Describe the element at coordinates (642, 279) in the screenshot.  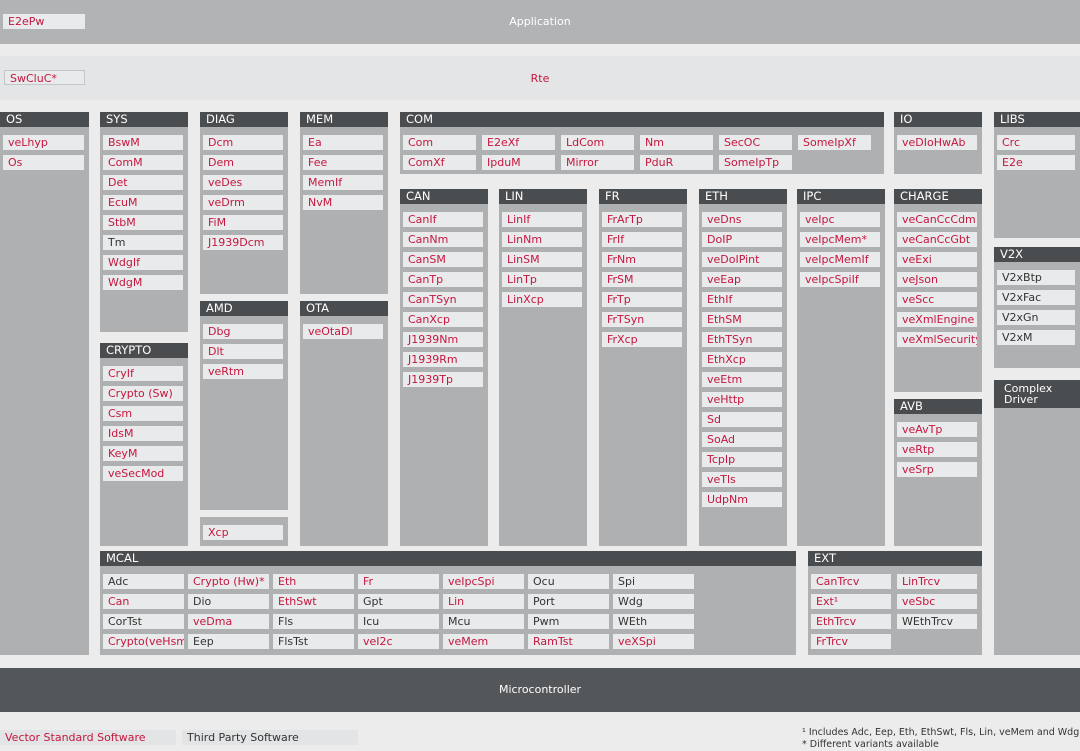
I see `module-frsm: FrSM` at that location.